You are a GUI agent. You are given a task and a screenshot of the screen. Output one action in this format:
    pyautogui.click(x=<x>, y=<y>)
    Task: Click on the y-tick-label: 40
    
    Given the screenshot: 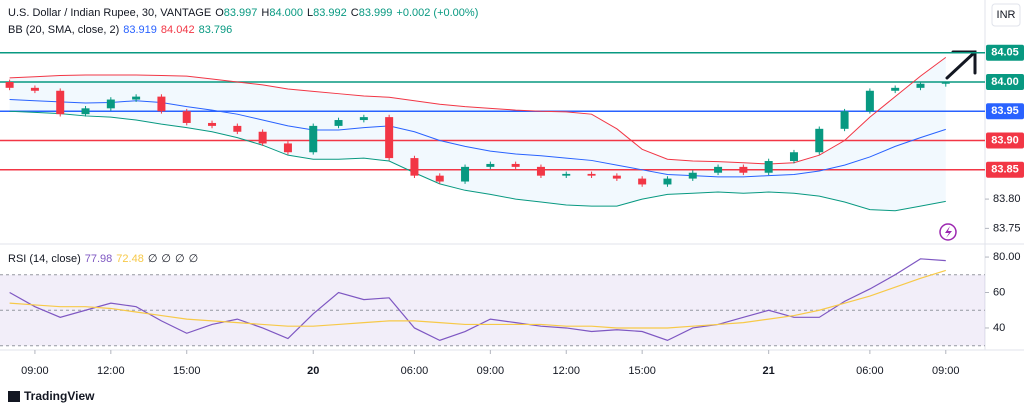 What is the action you would take?
    pyautogui.click(x=999, y=328)
    